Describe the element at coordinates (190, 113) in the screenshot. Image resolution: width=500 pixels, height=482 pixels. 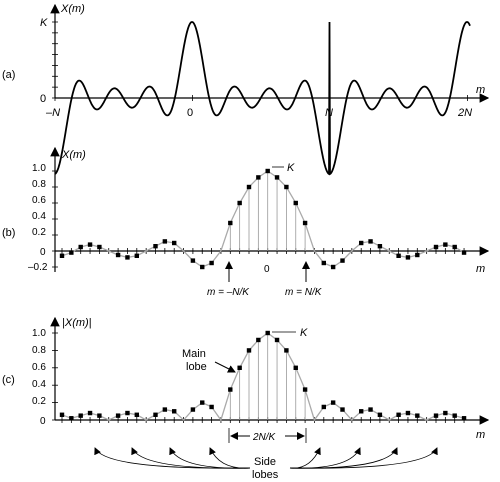
I see `panel-a-xtick-0: 0` at that location.